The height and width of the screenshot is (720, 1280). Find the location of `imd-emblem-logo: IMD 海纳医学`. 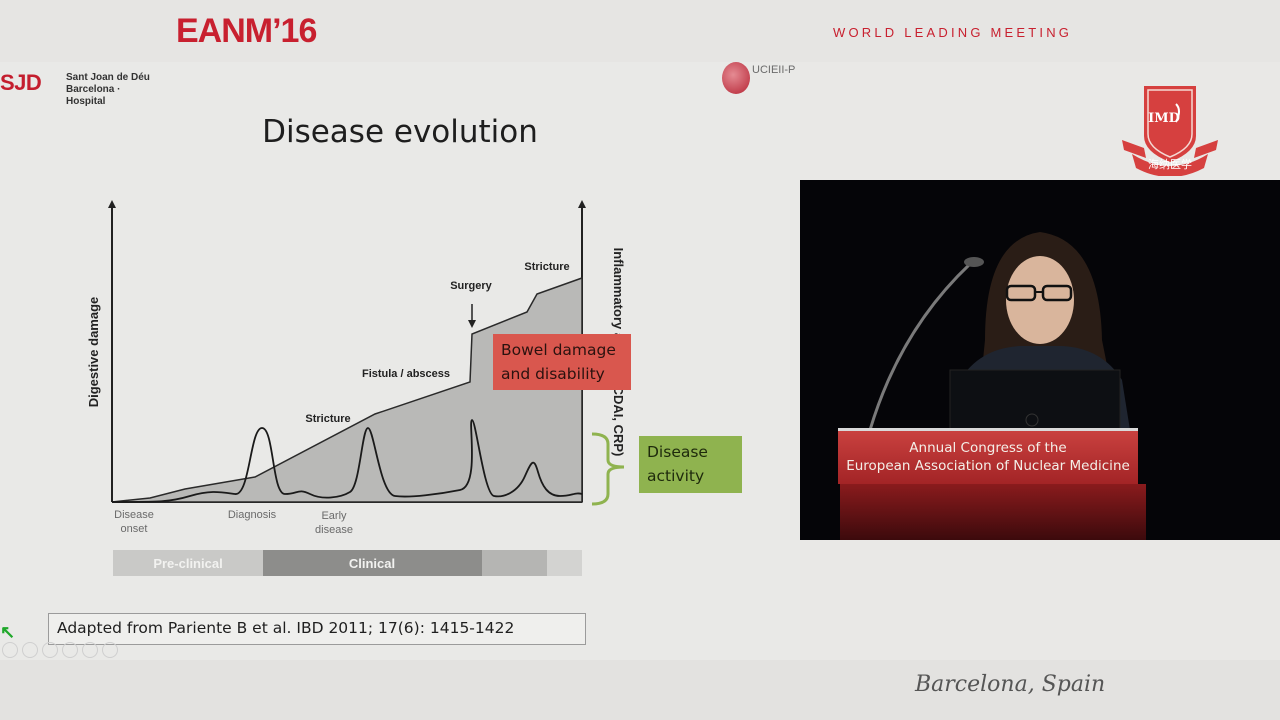

imd-emblem-logo: IMD 海纳医学 is located at coordinates (1170, 131).